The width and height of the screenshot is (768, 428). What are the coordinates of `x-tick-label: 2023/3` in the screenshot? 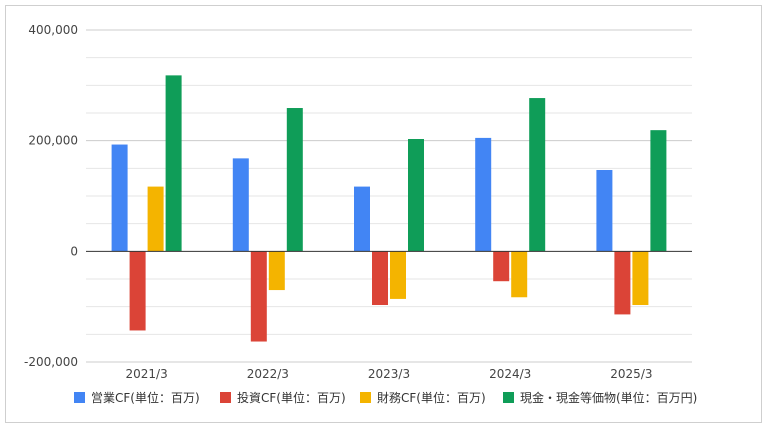 It's located at (389, 374).